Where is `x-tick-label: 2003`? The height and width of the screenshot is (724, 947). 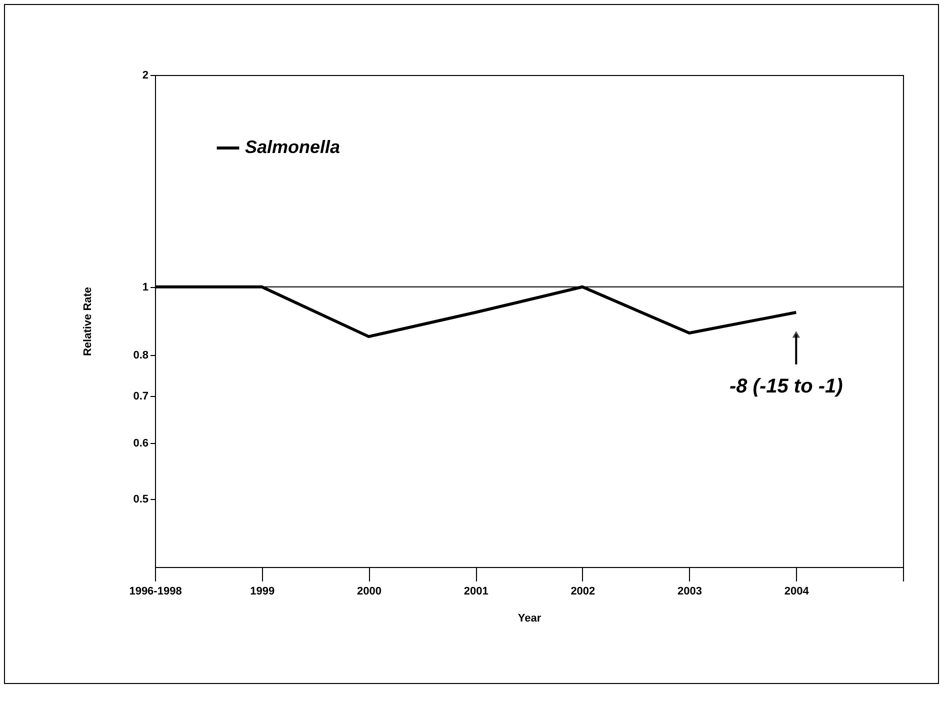 x-tick-label: 2003 is located at coordinates (690, 592).